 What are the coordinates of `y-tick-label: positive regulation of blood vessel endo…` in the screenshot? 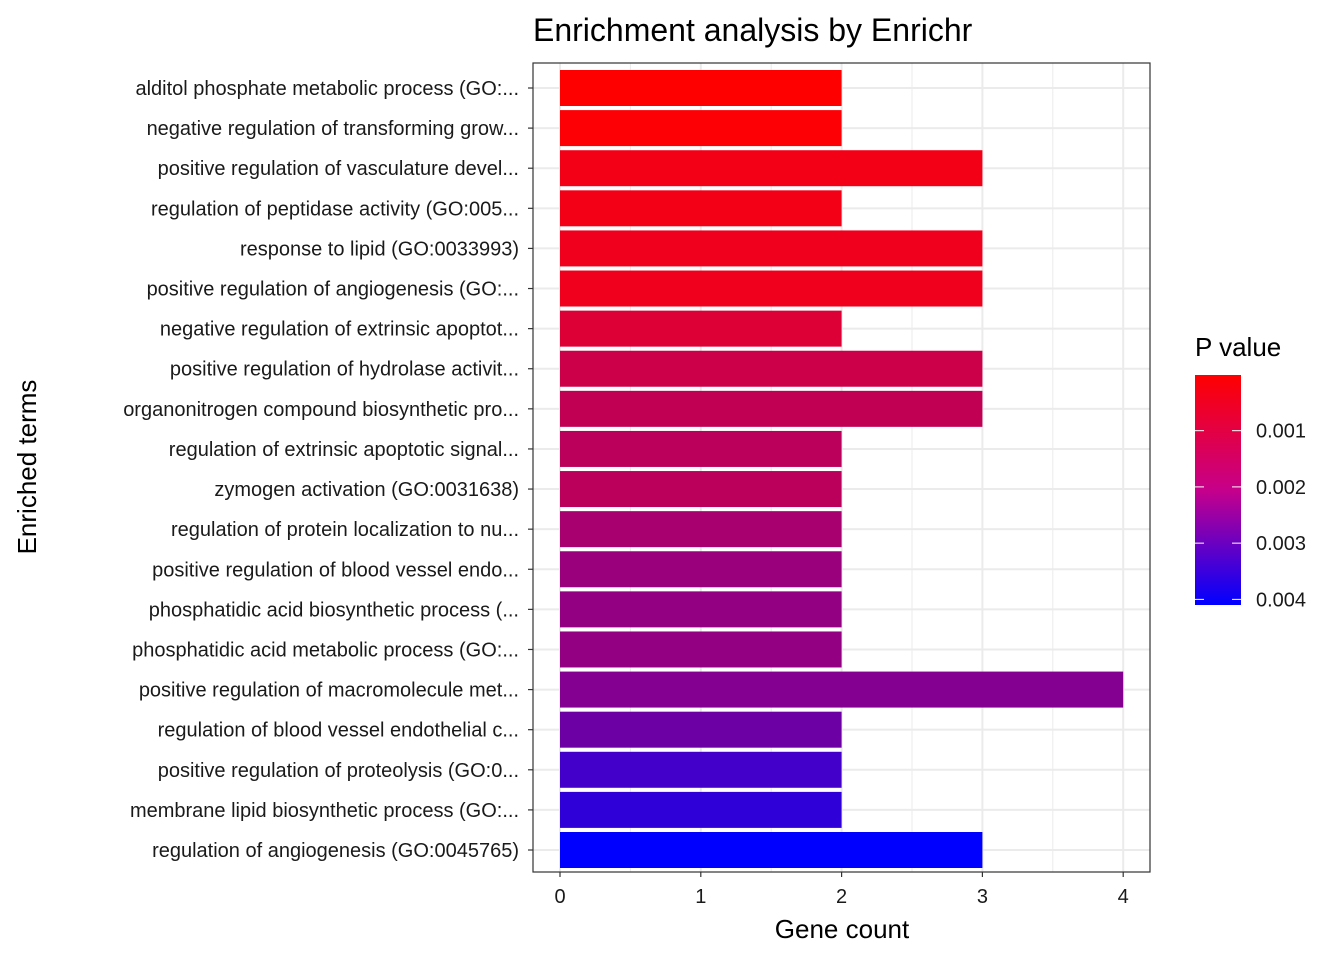 It's located at (335, 570).